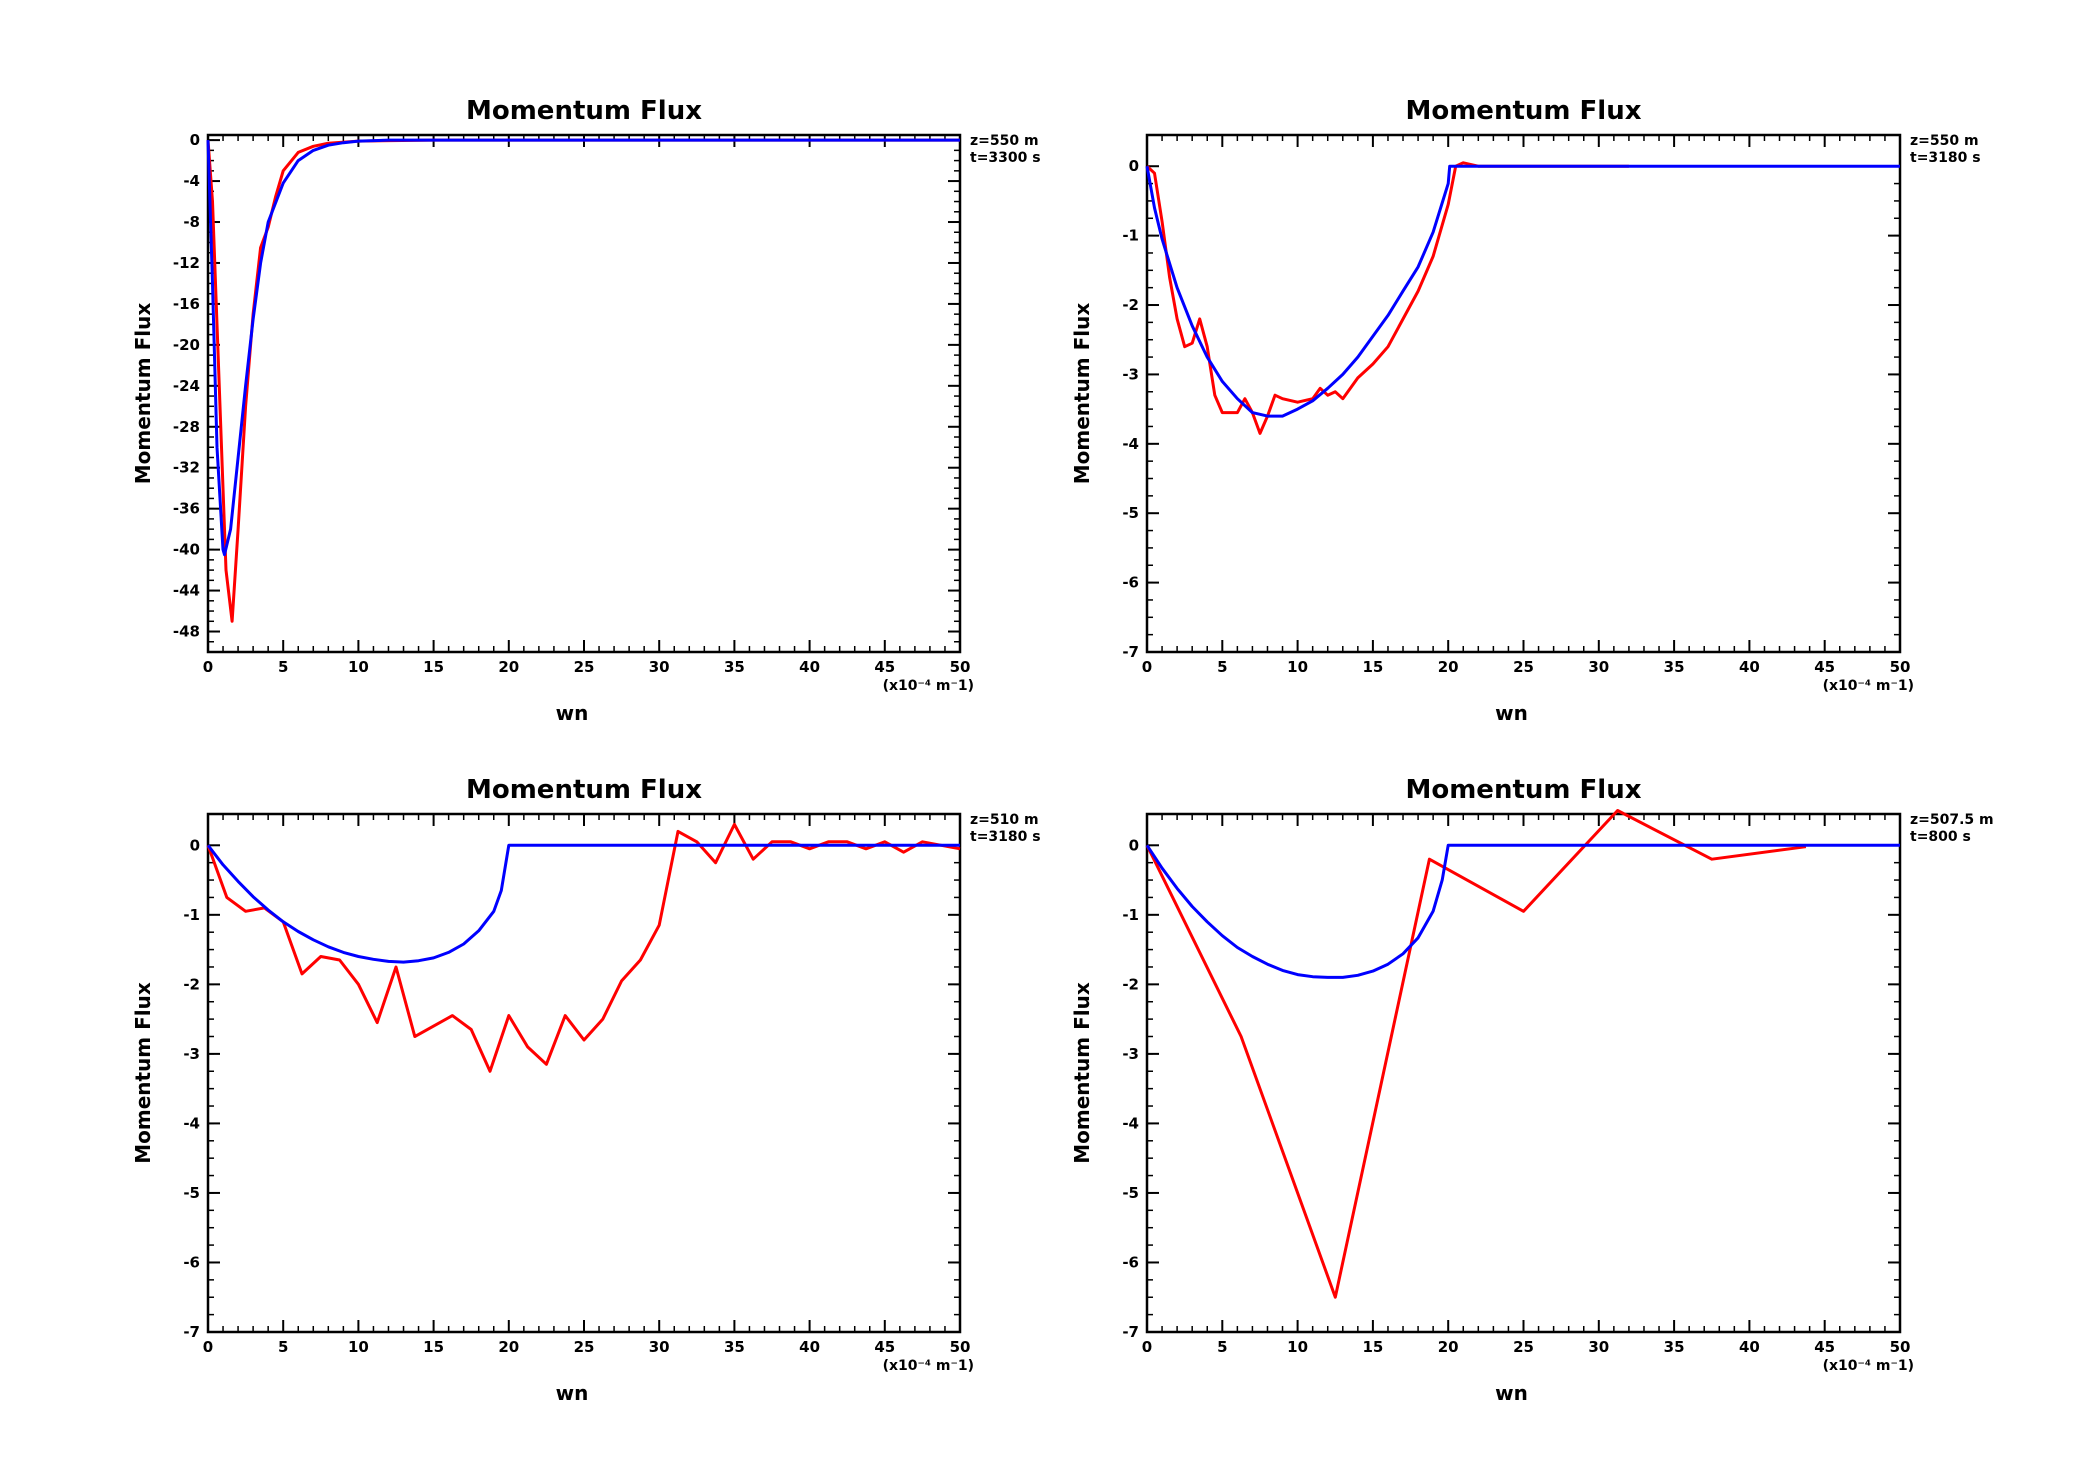 The height and width of the screenshot is (1484, 2100). I want to click on annotation-height: z=510 m, so click(1004, 820).